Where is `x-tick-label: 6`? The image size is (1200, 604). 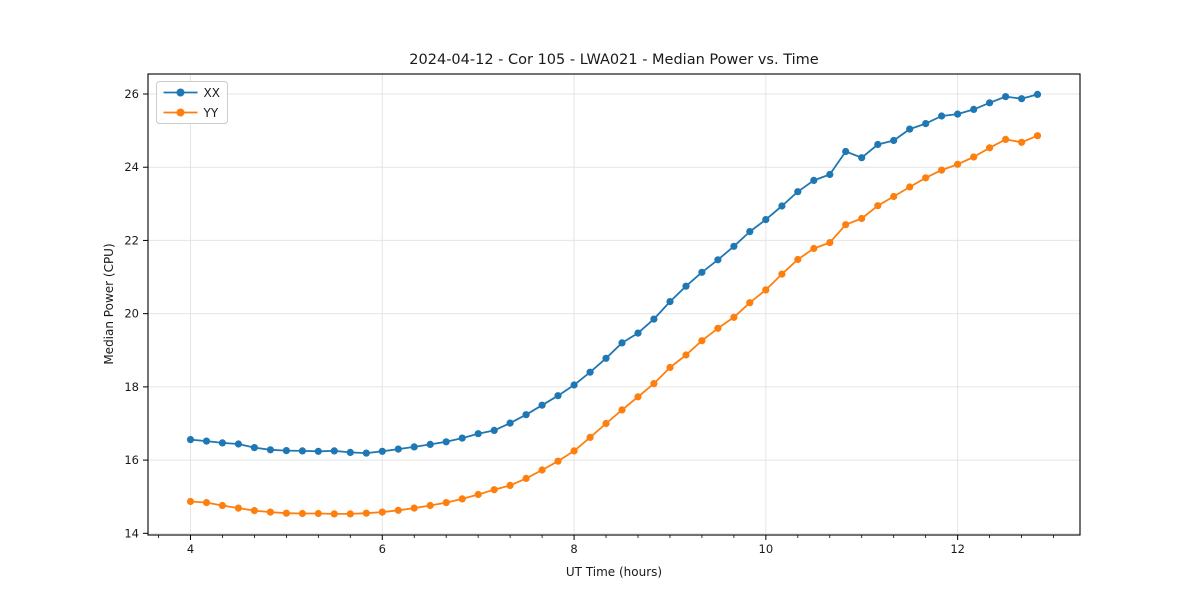
x-tick-label: 6 is located at coordinates (382, 549).